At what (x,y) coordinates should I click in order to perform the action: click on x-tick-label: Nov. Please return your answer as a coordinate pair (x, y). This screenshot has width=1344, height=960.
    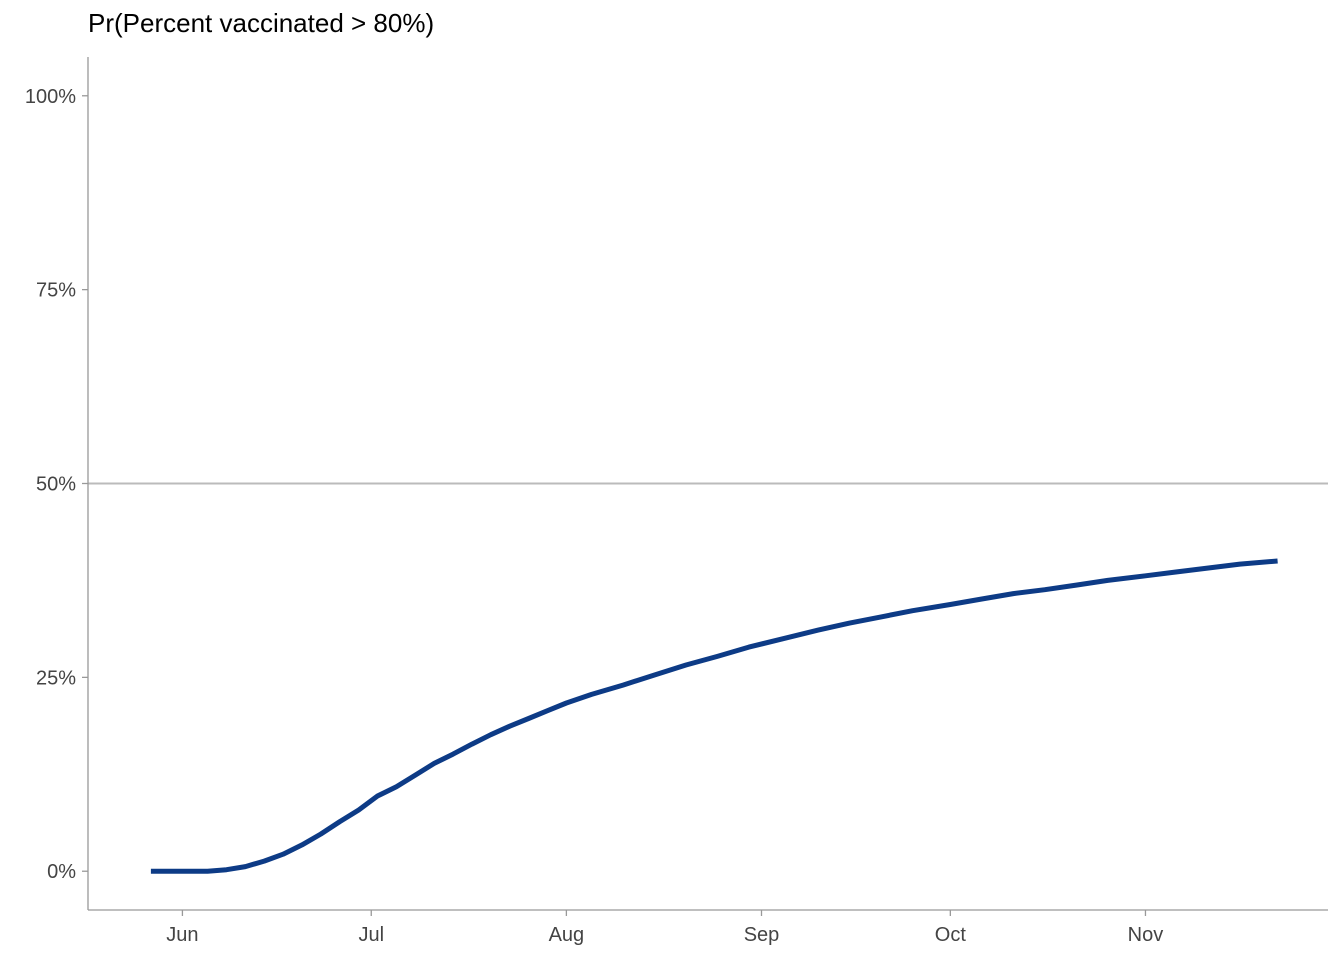
    Looking at the image, I should click on (1146, 935).